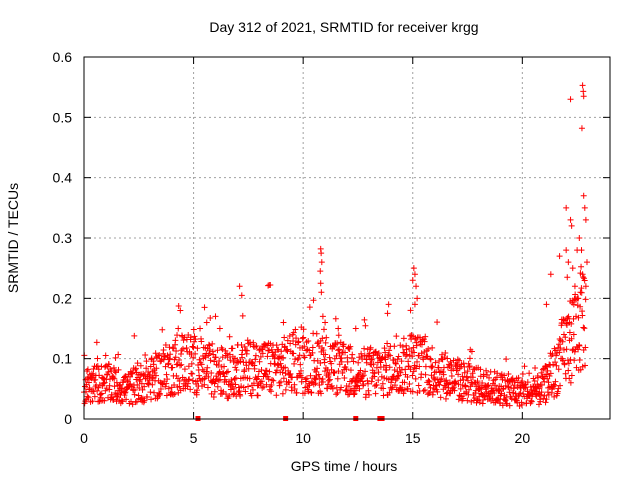  I want to click on x-tick-label: 10, so click(303, 438).